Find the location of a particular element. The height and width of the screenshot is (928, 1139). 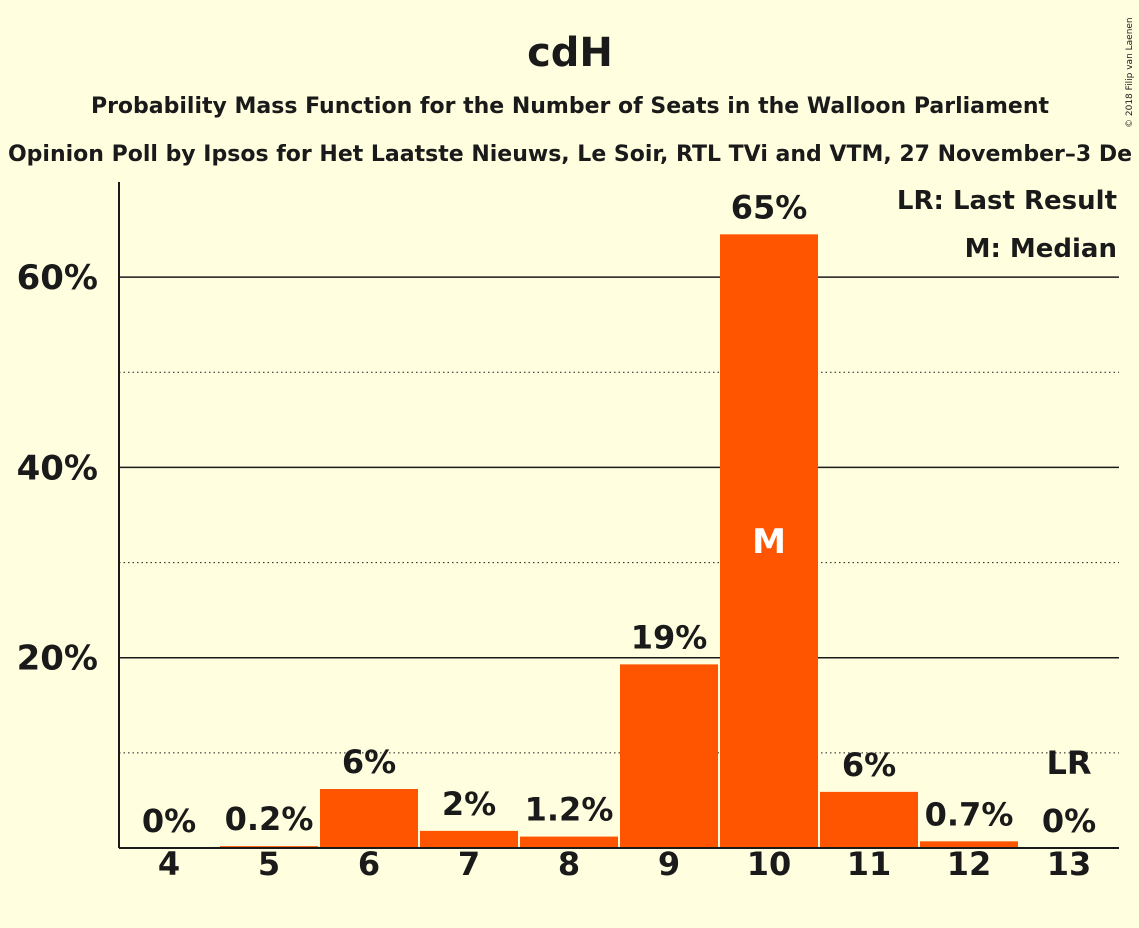

bar-value-label: 19% is located at coordinates (669, 637).